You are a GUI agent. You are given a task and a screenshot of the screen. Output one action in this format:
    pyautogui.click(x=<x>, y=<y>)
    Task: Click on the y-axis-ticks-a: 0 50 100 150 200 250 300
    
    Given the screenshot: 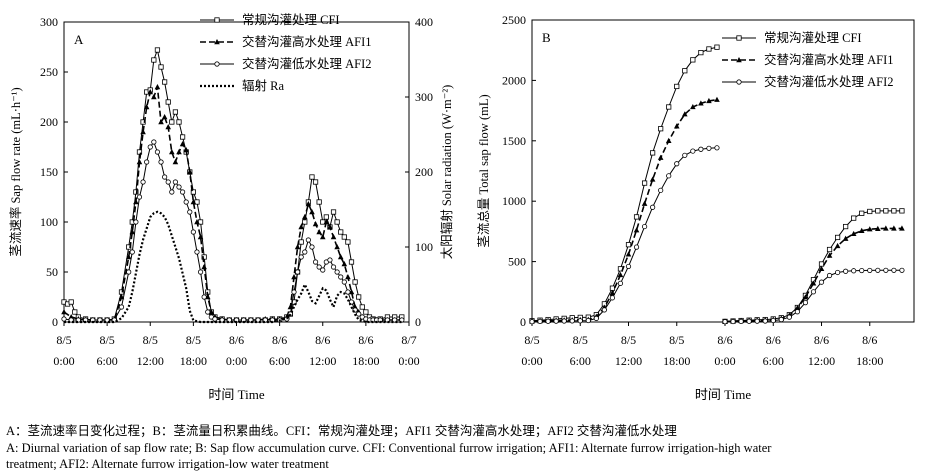 What is the action you would take?
    pyautogui.click(x=54, y=172)
    